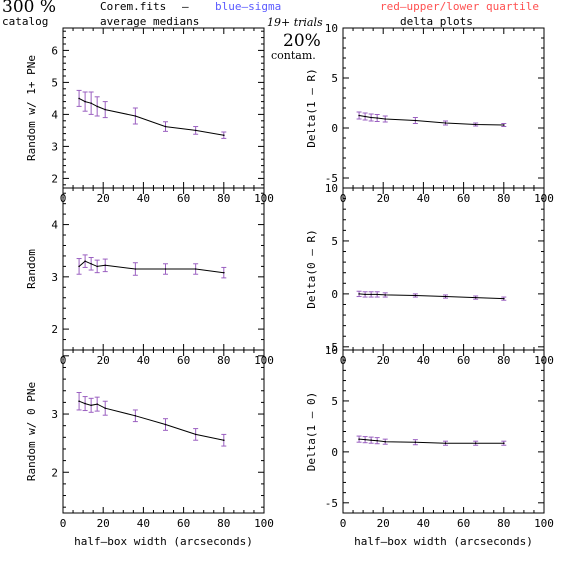 This screenshot has height=574, width=574. I want to click on trials-label: 19+ trials, so click(295, 22).